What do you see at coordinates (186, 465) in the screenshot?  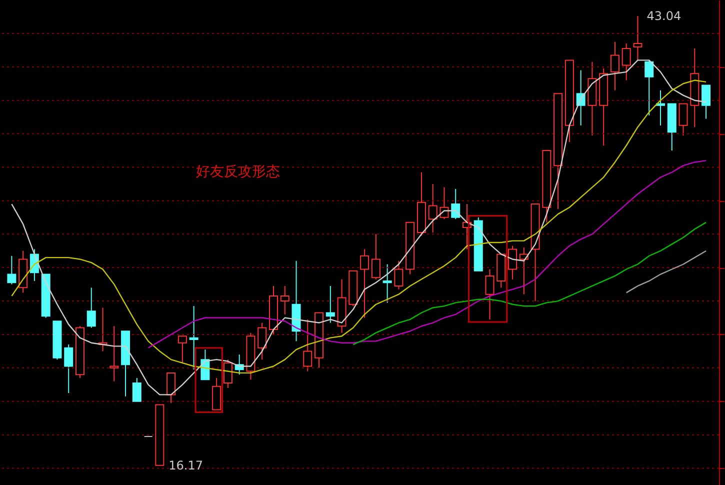 I see `annotation: 16.17` at bounding box center [186, 465].